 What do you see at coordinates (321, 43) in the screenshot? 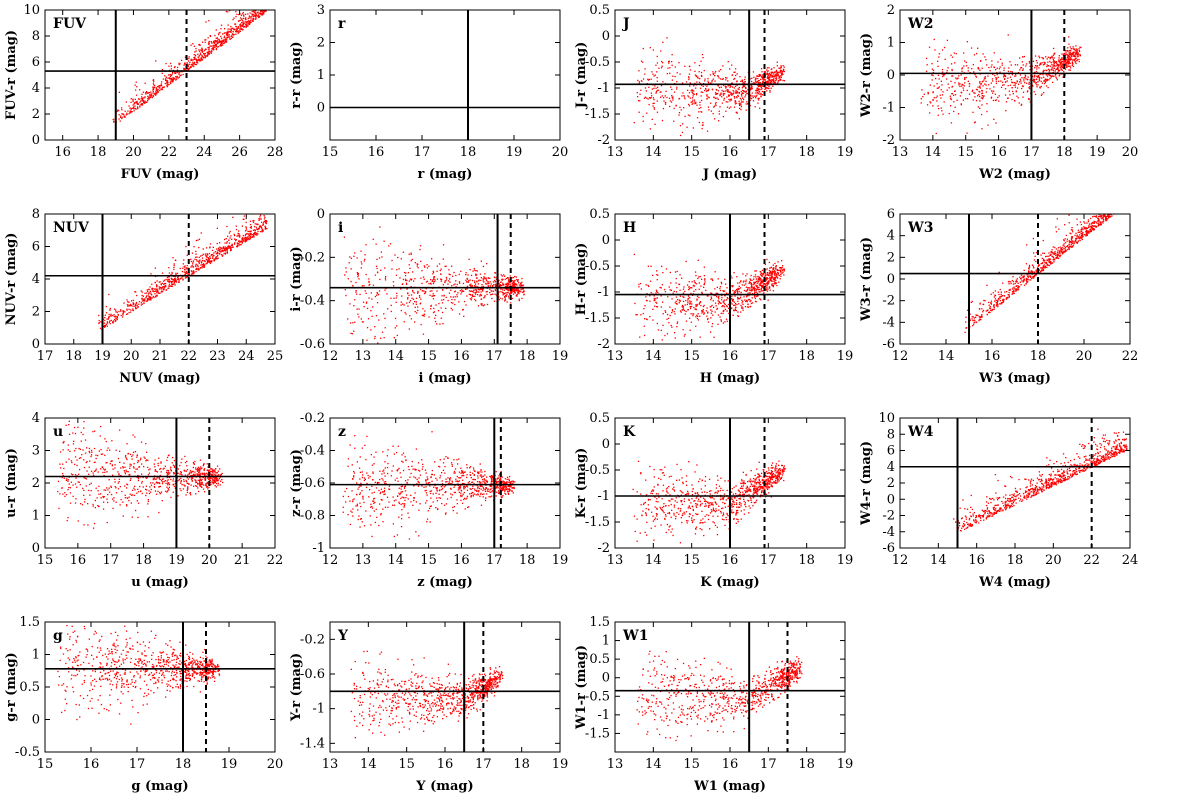
I see `y-tick-label: 2` at bounding box center [321, 43].